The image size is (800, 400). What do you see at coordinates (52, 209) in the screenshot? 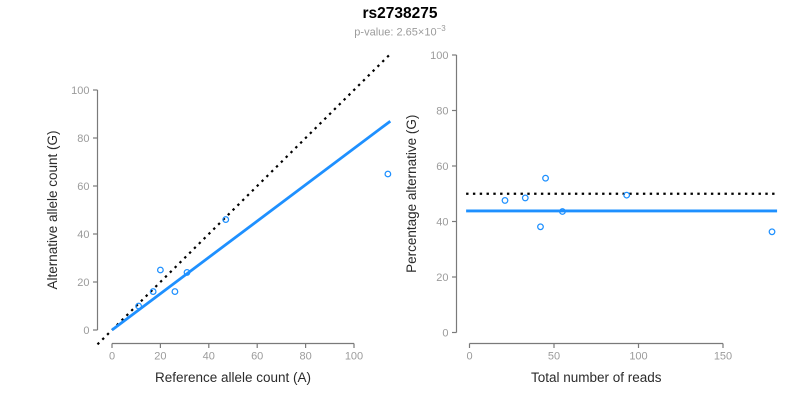
I see `y-axis-title: Alternative allele count (G)` at bounding box center [52, 209].